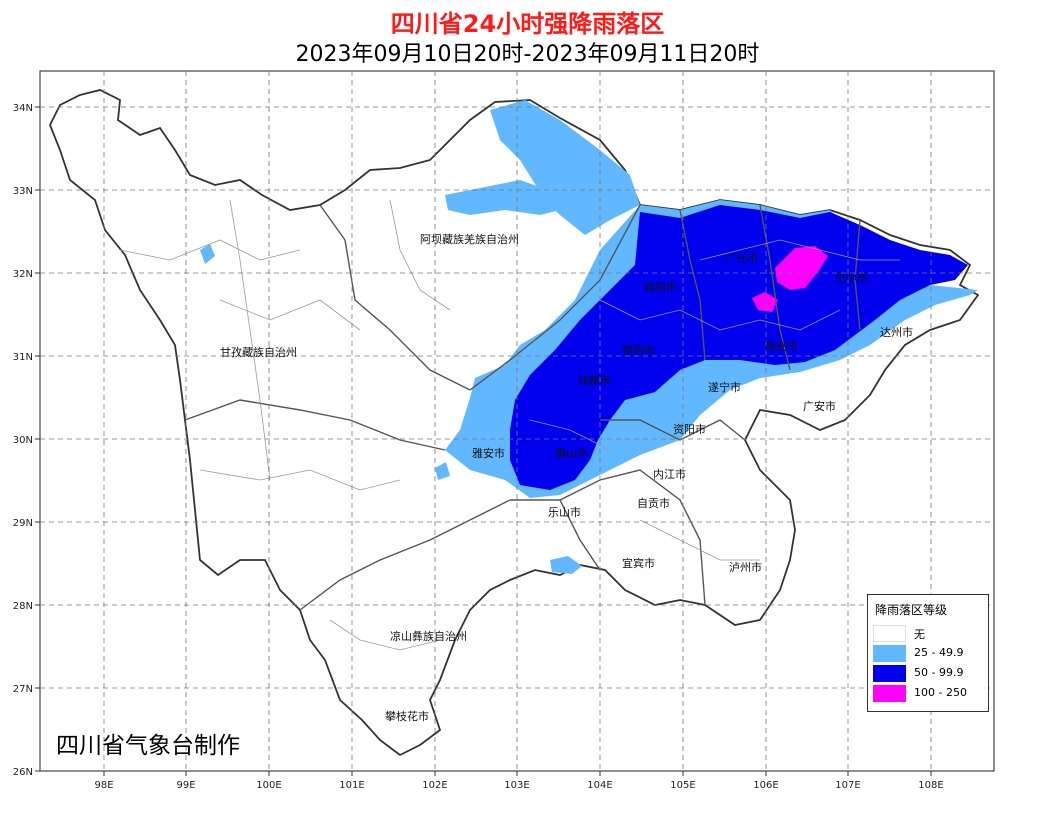 The width and height of the screenshot is (1055, 821). What do you see at coordinates (351, 785) in the screenshot?
I see `lon-tick-label: 101E` at bounding box center [351, 785].